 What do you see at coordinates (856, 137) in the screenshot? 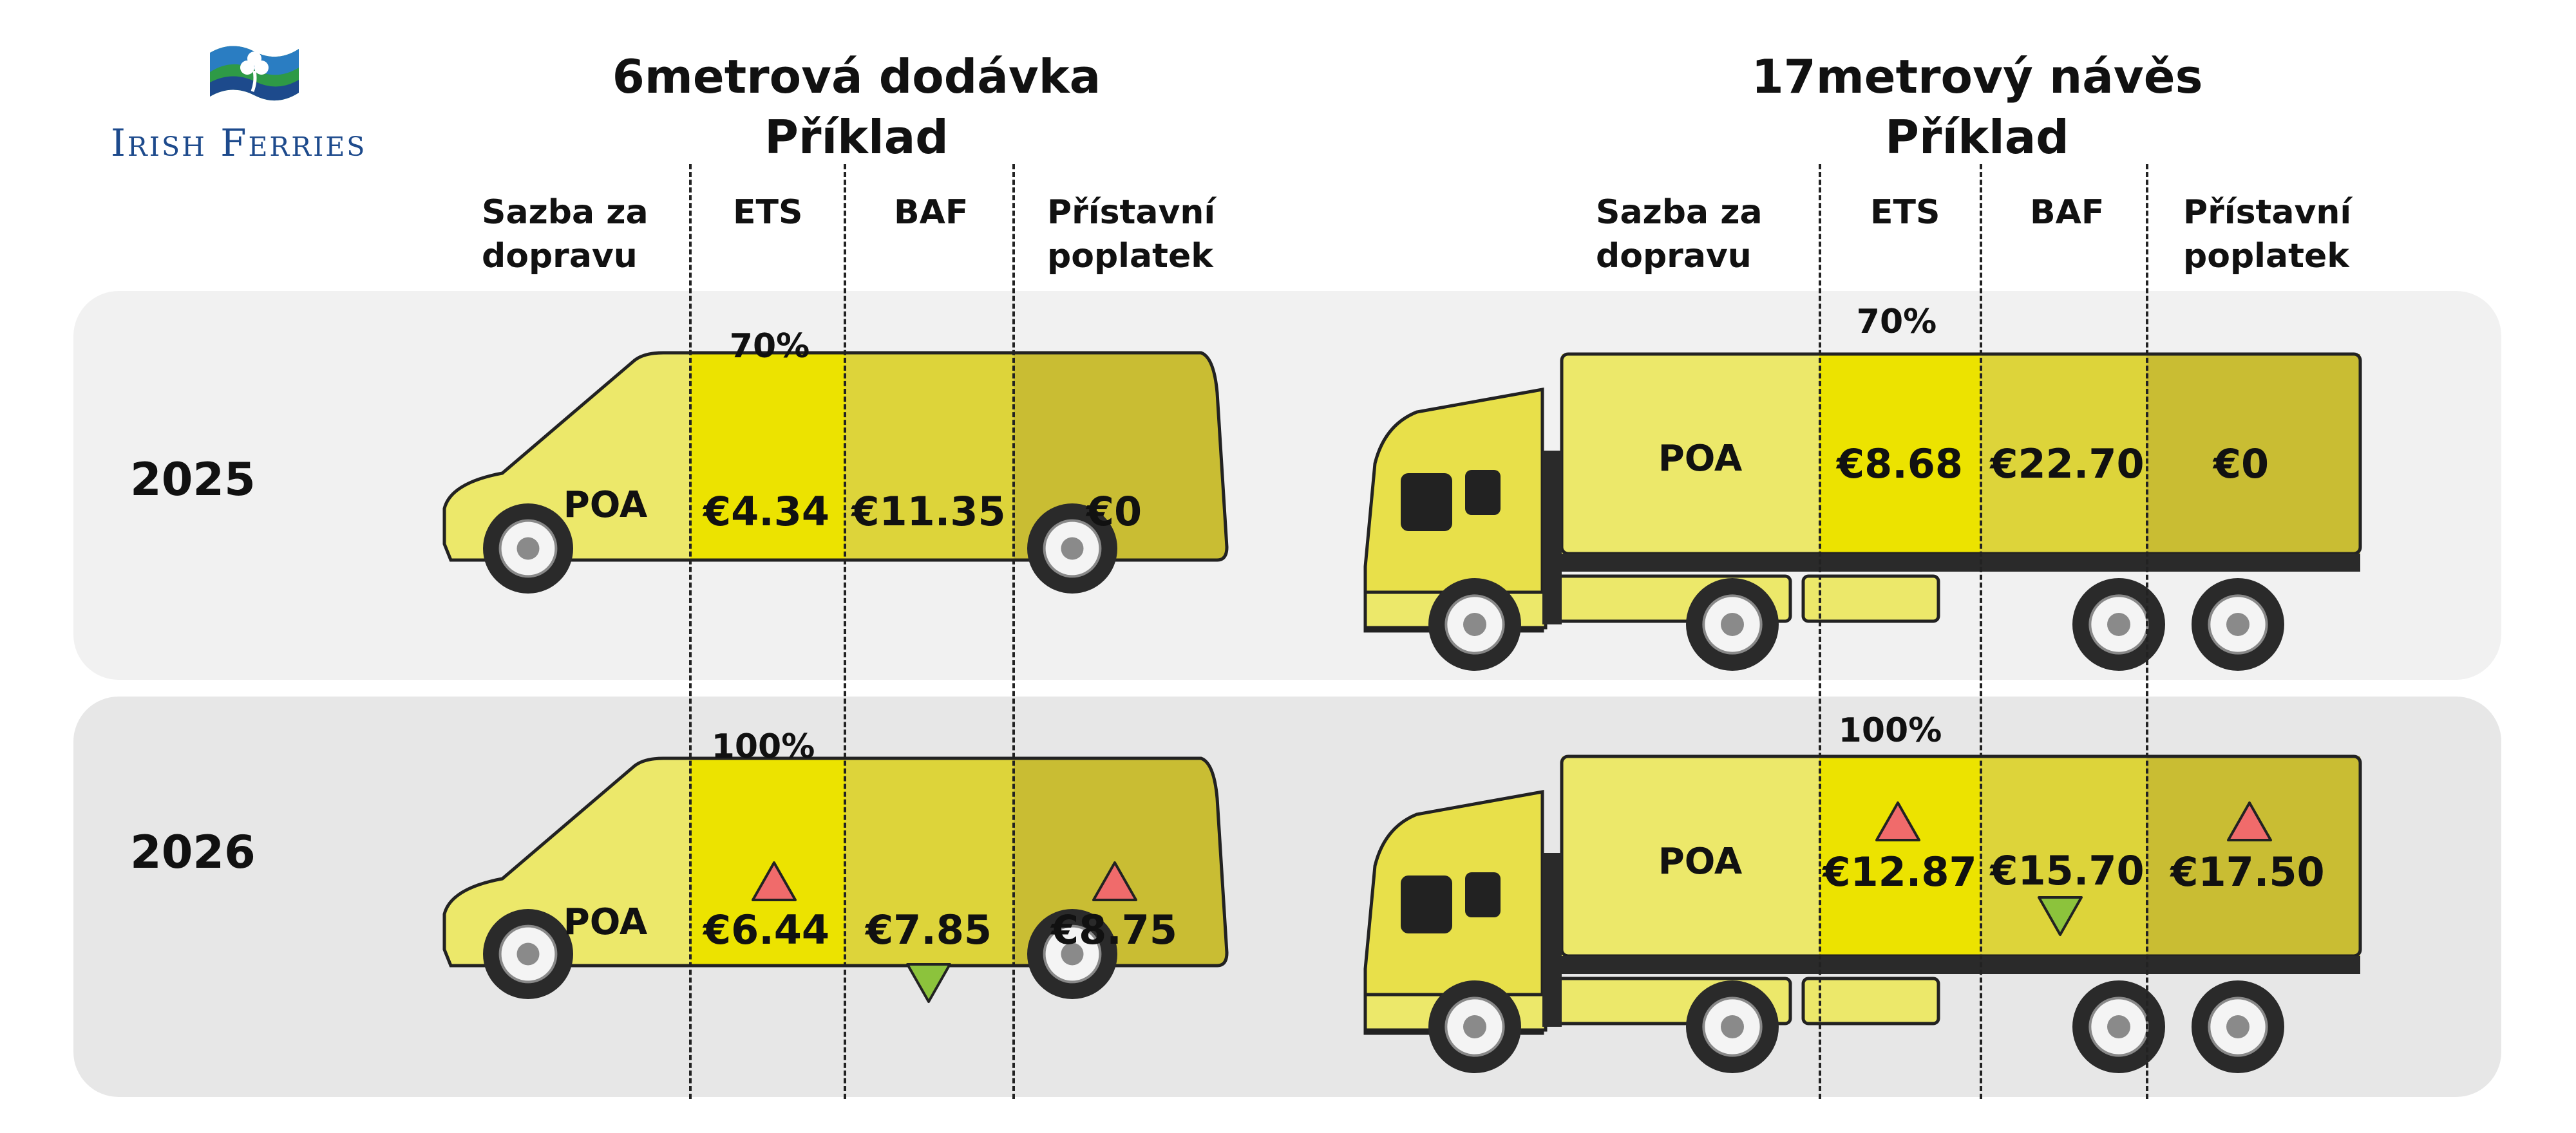
I see `van-title-line2: Příklad` at bounding box center [856, 137].